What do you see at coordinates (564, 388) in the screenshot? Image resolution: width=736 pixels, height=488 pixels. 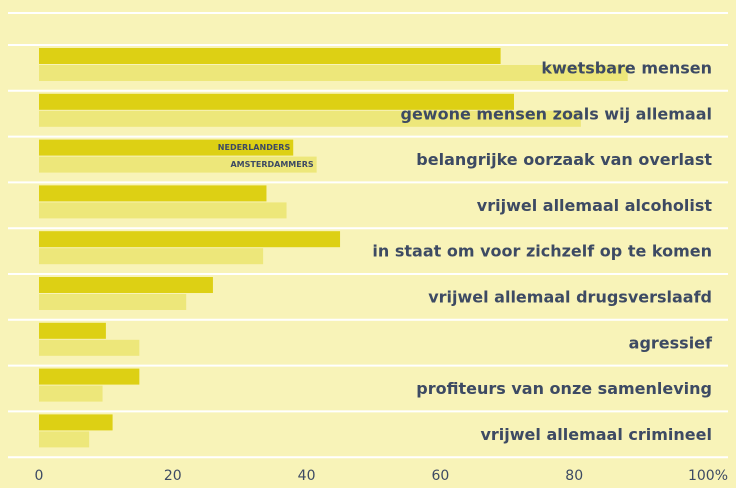 I see `category-label: profiteurs van onze samenleving` at bounding box center [564, 388].